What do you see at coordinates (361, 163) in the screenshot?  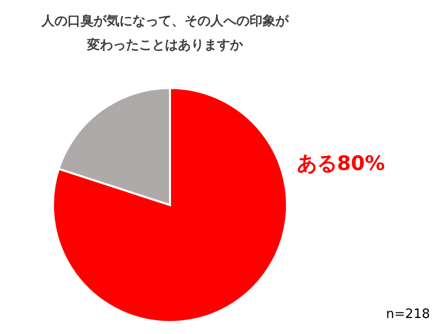 I see `data-label: 80%` at bounding box center [361, 163].